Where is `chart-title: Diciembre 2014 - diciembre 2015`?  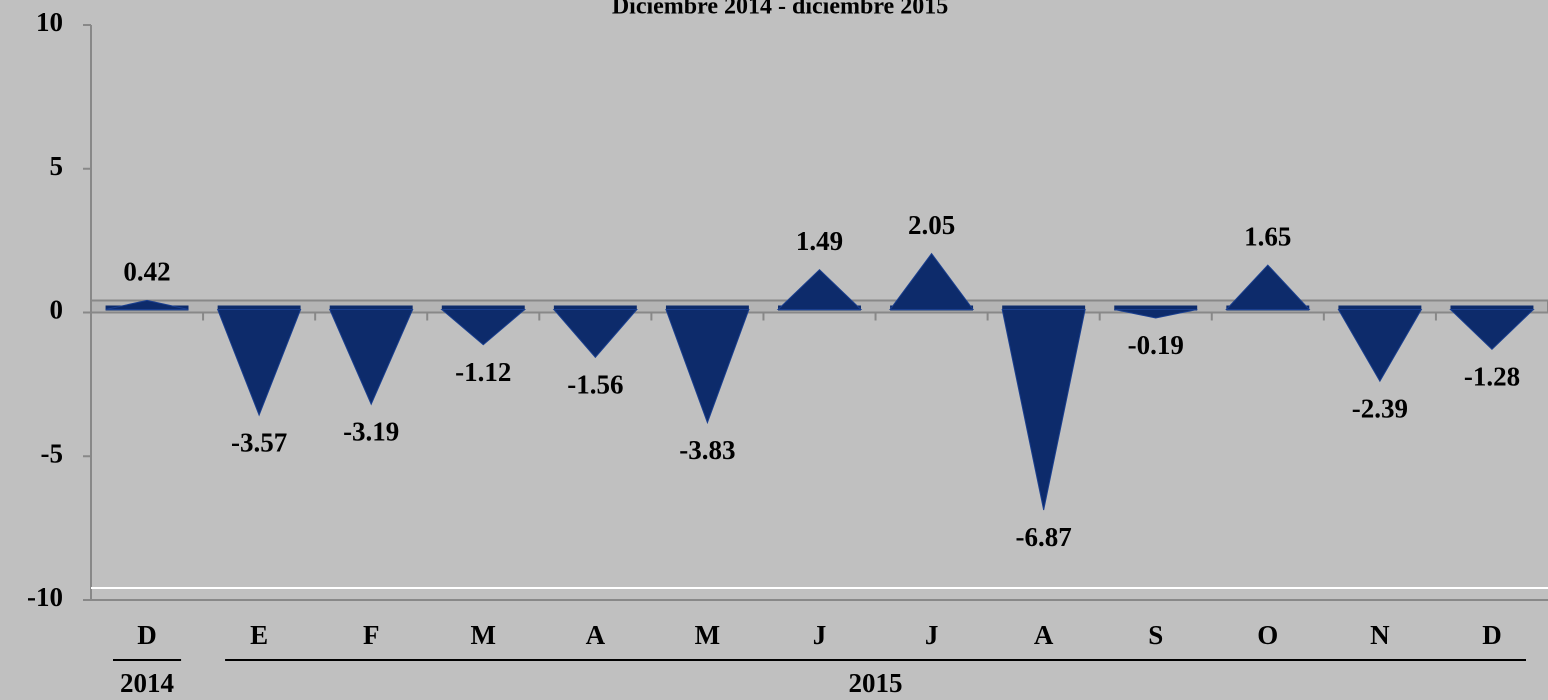 chart-title: Diciembre 2014 - diciembre 2015 is located at coordinates (780, 10).